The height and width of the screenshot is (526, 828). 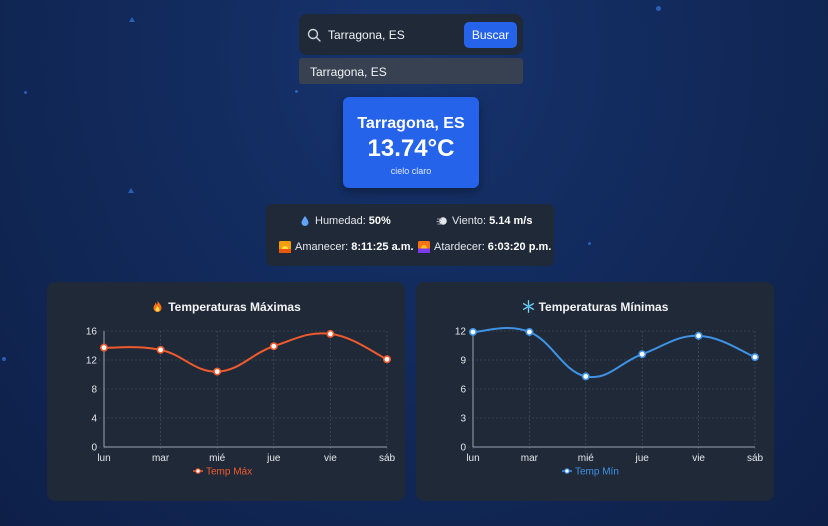 What do you see at coordinates (459, 247) in the screenshot?
I see `sunset-label: Atardecer:` at bounding box center [459, 247].